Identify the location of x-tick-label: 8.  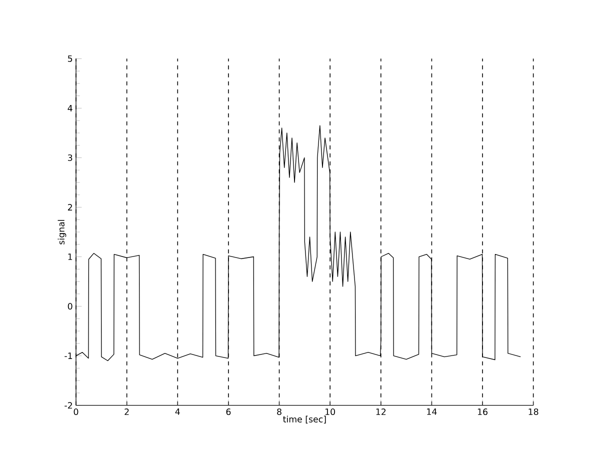
(279, 412).